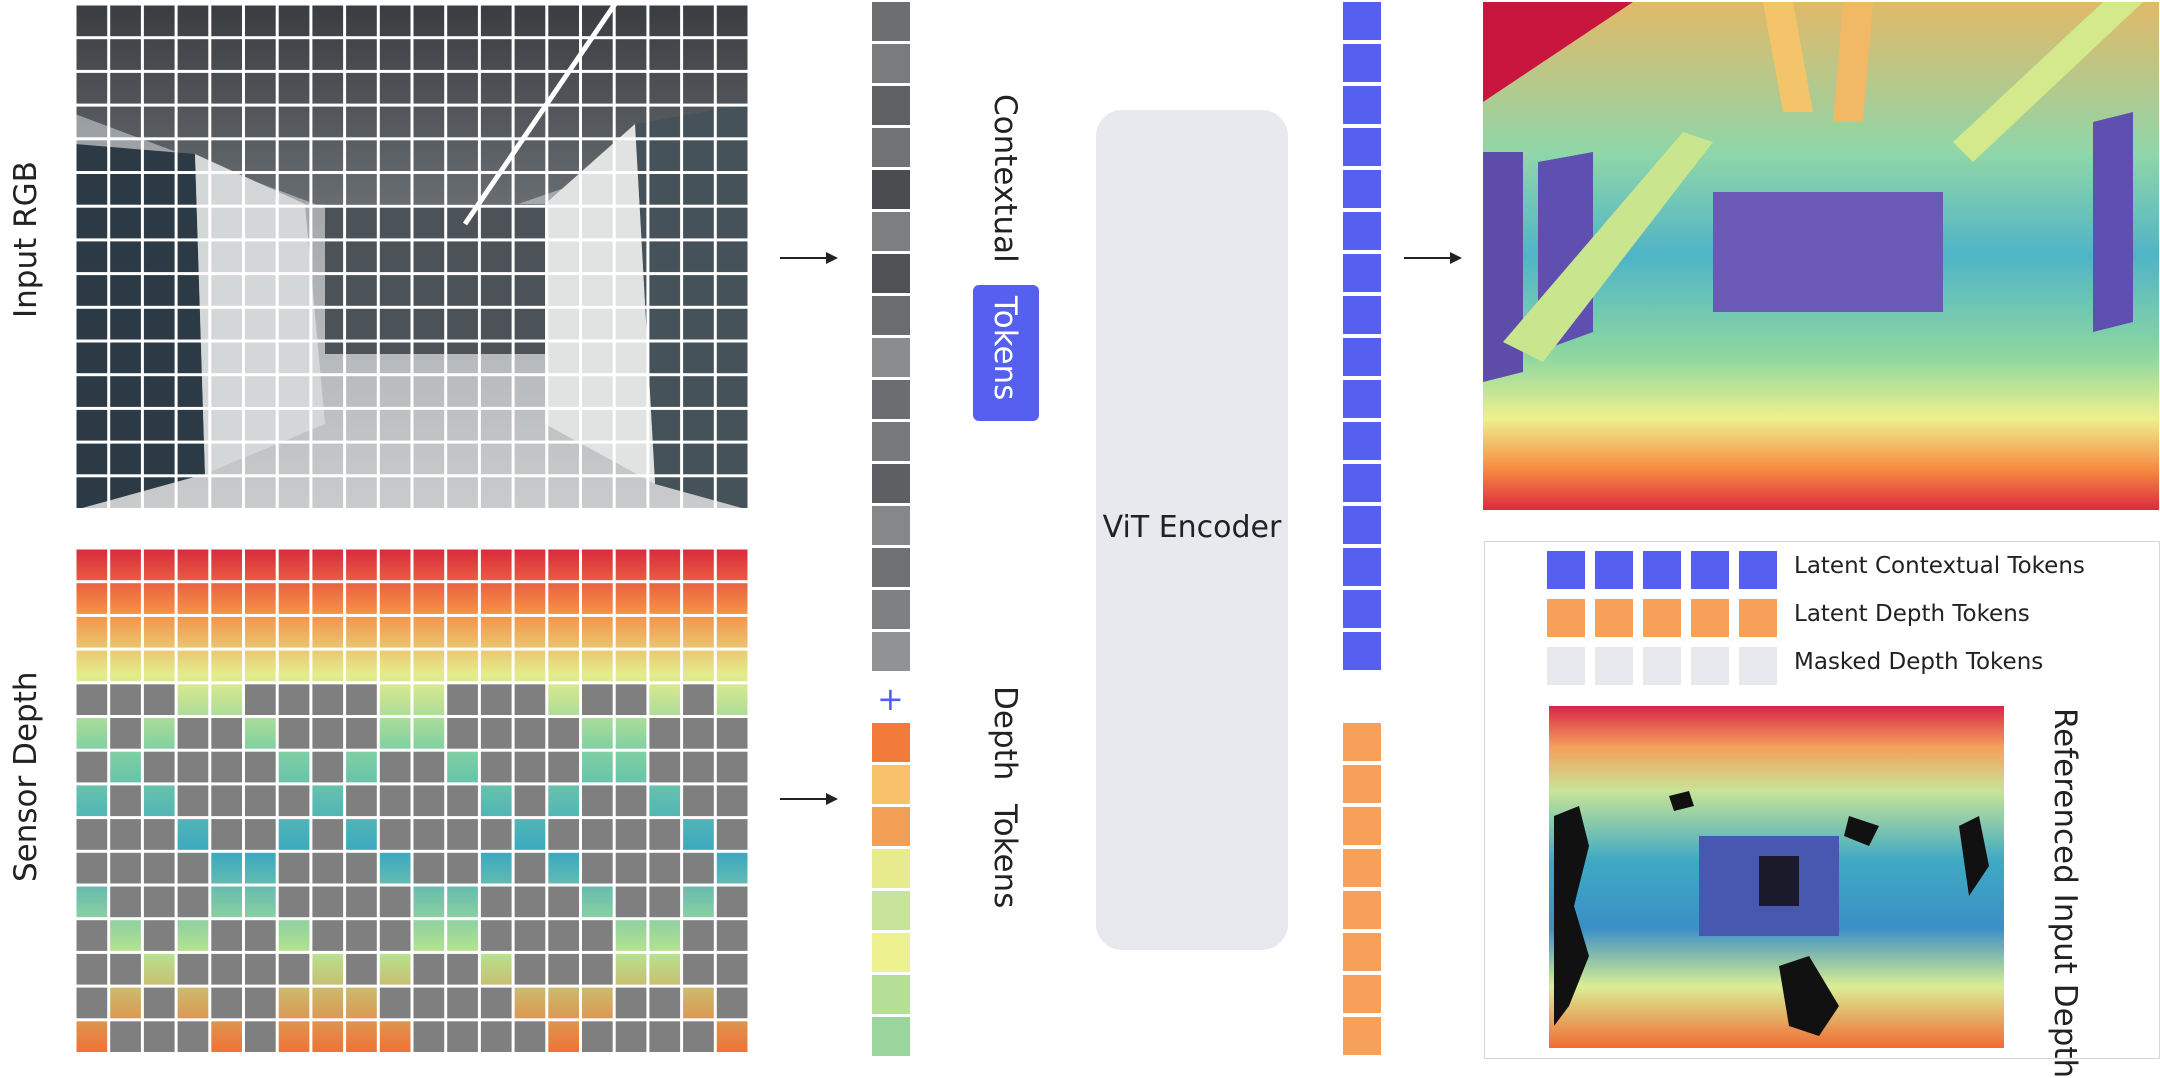  I want to click on legend-label: Latent Contextual Tokens, so click(1939, 566).